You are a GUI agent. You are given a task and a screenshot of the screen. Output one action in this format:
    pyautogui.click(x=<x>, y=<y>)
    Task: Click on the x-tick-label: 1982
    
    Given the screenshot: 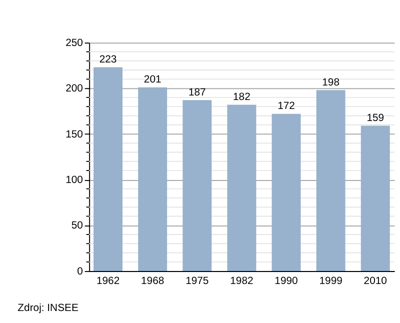 What is the action you would take?
    pyautogui.click(x=242, y=281)
    